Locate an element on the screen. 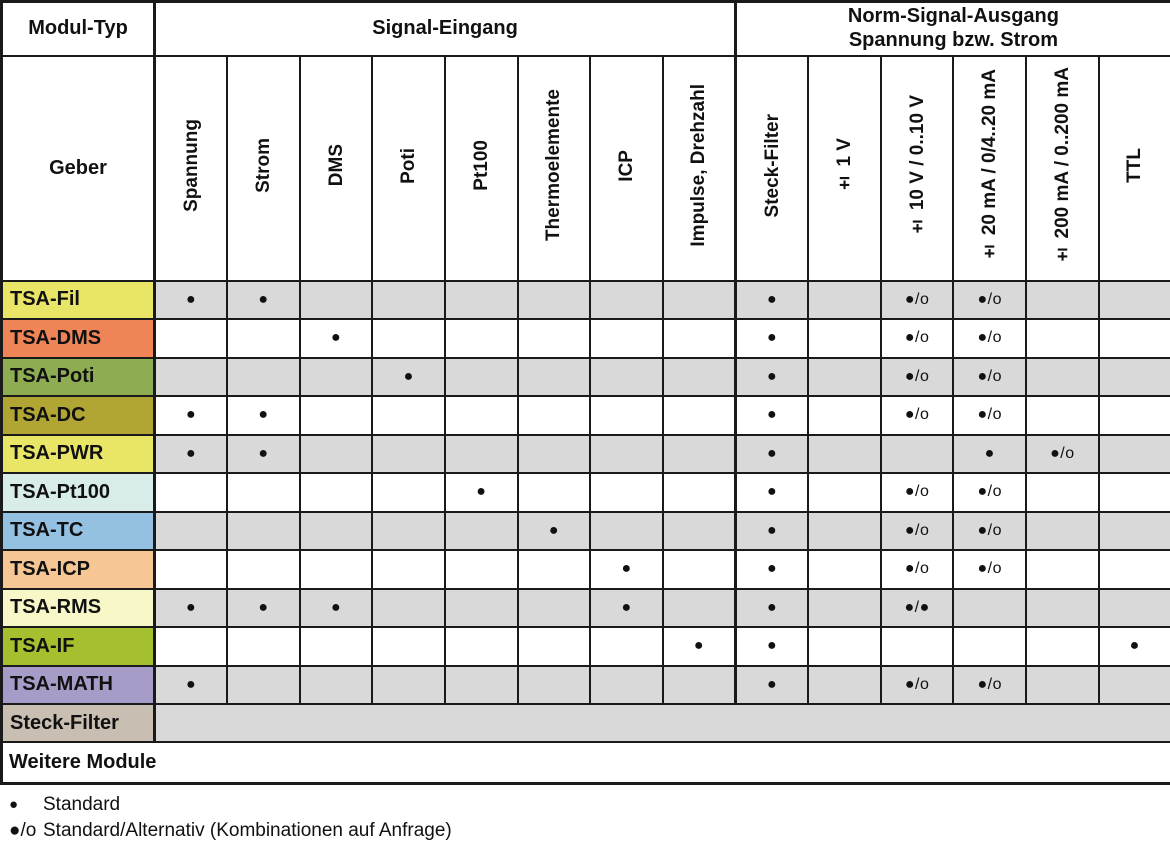 This screenshot has width=1170, height=843. matrix-cell-tsa-if-20-ma-0-4-20-ma is located at coordinates (990, 646).